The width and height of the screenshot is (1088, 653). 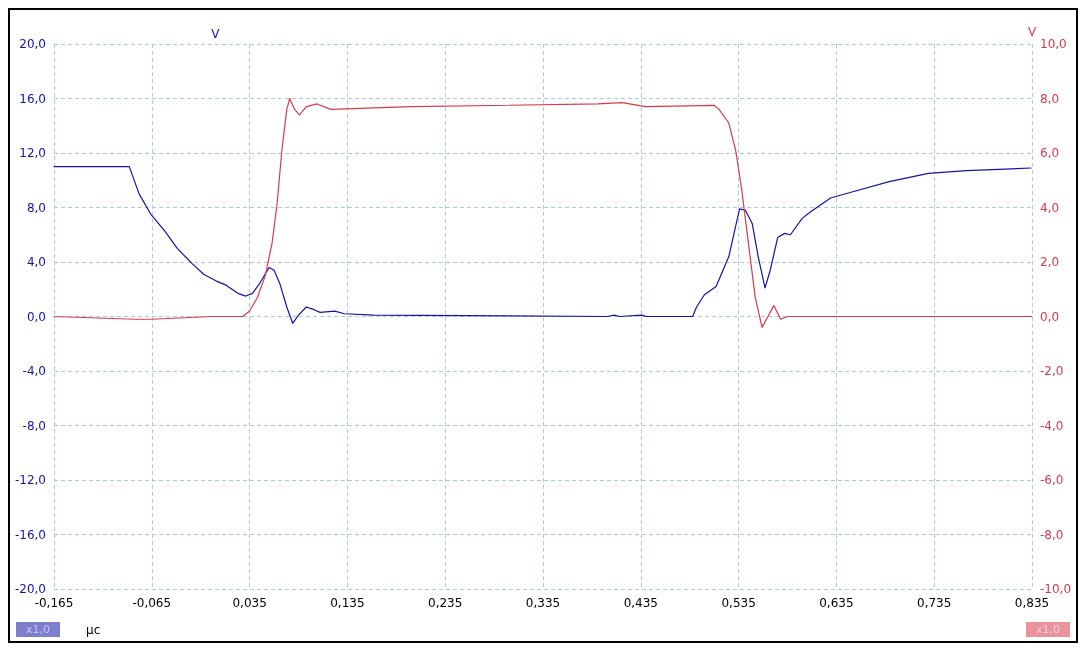 What do you see at coordinates (1056, 589) in the screenshot?
I see `y2-tick-label: -10,0` at bounding box center [1056, 589].